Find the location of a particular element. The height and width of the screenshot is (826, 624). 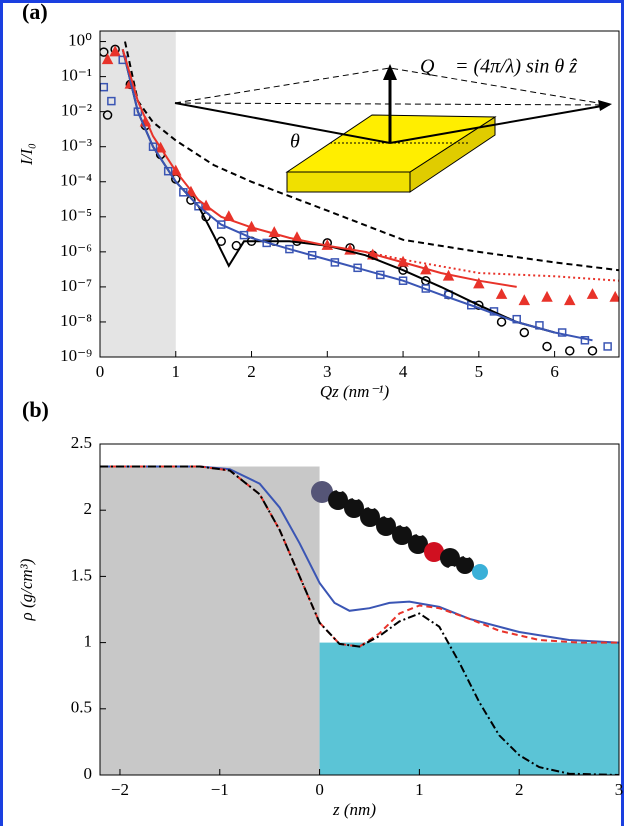

y-tick-label: 2.5 is located at coordinates (81, 442).